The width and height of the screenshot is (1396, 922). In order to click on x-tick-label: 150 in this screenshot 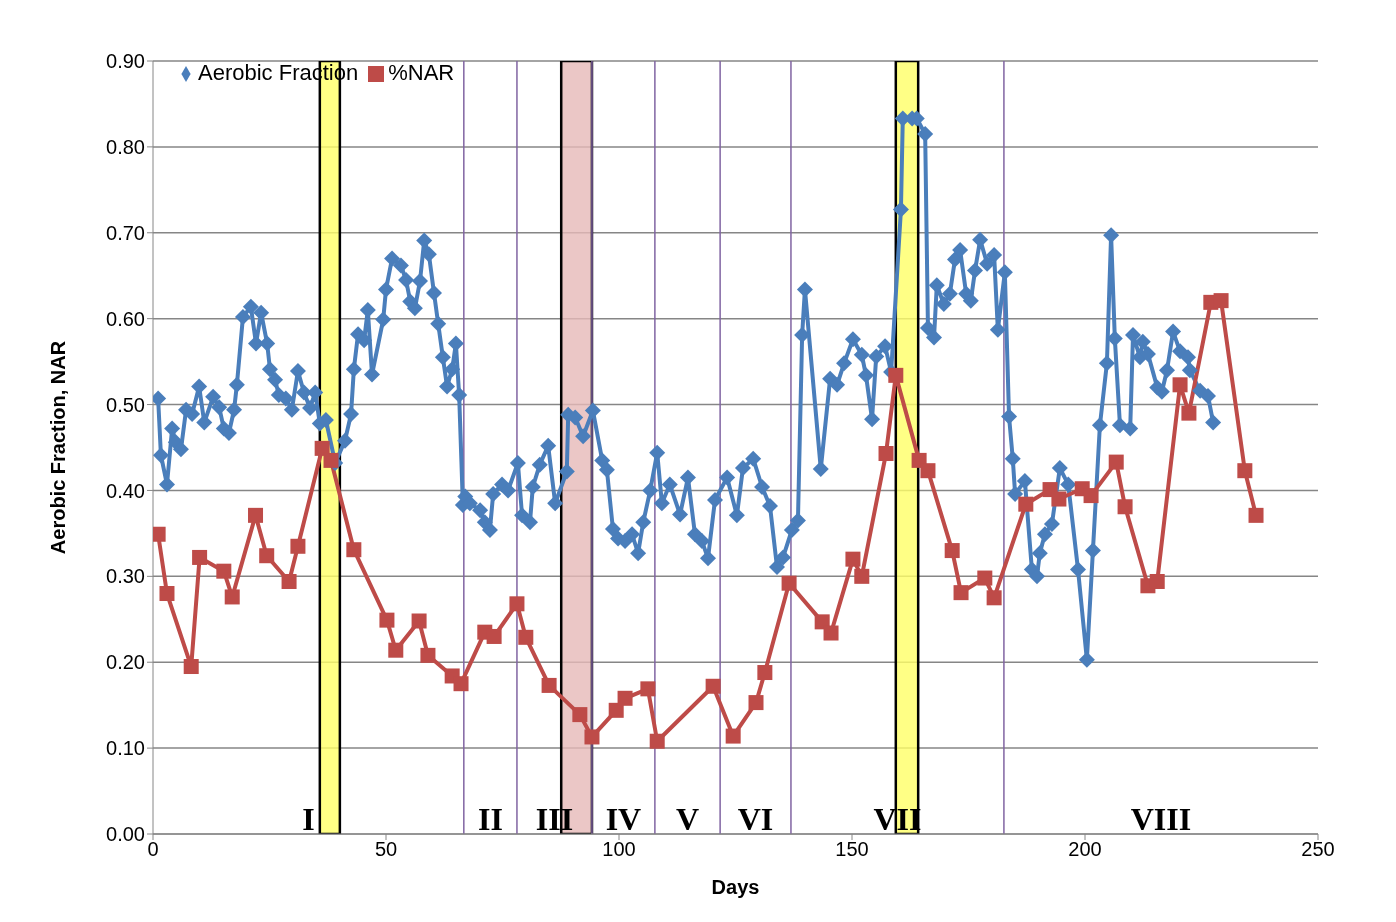, I will do `click(852, 849)`.